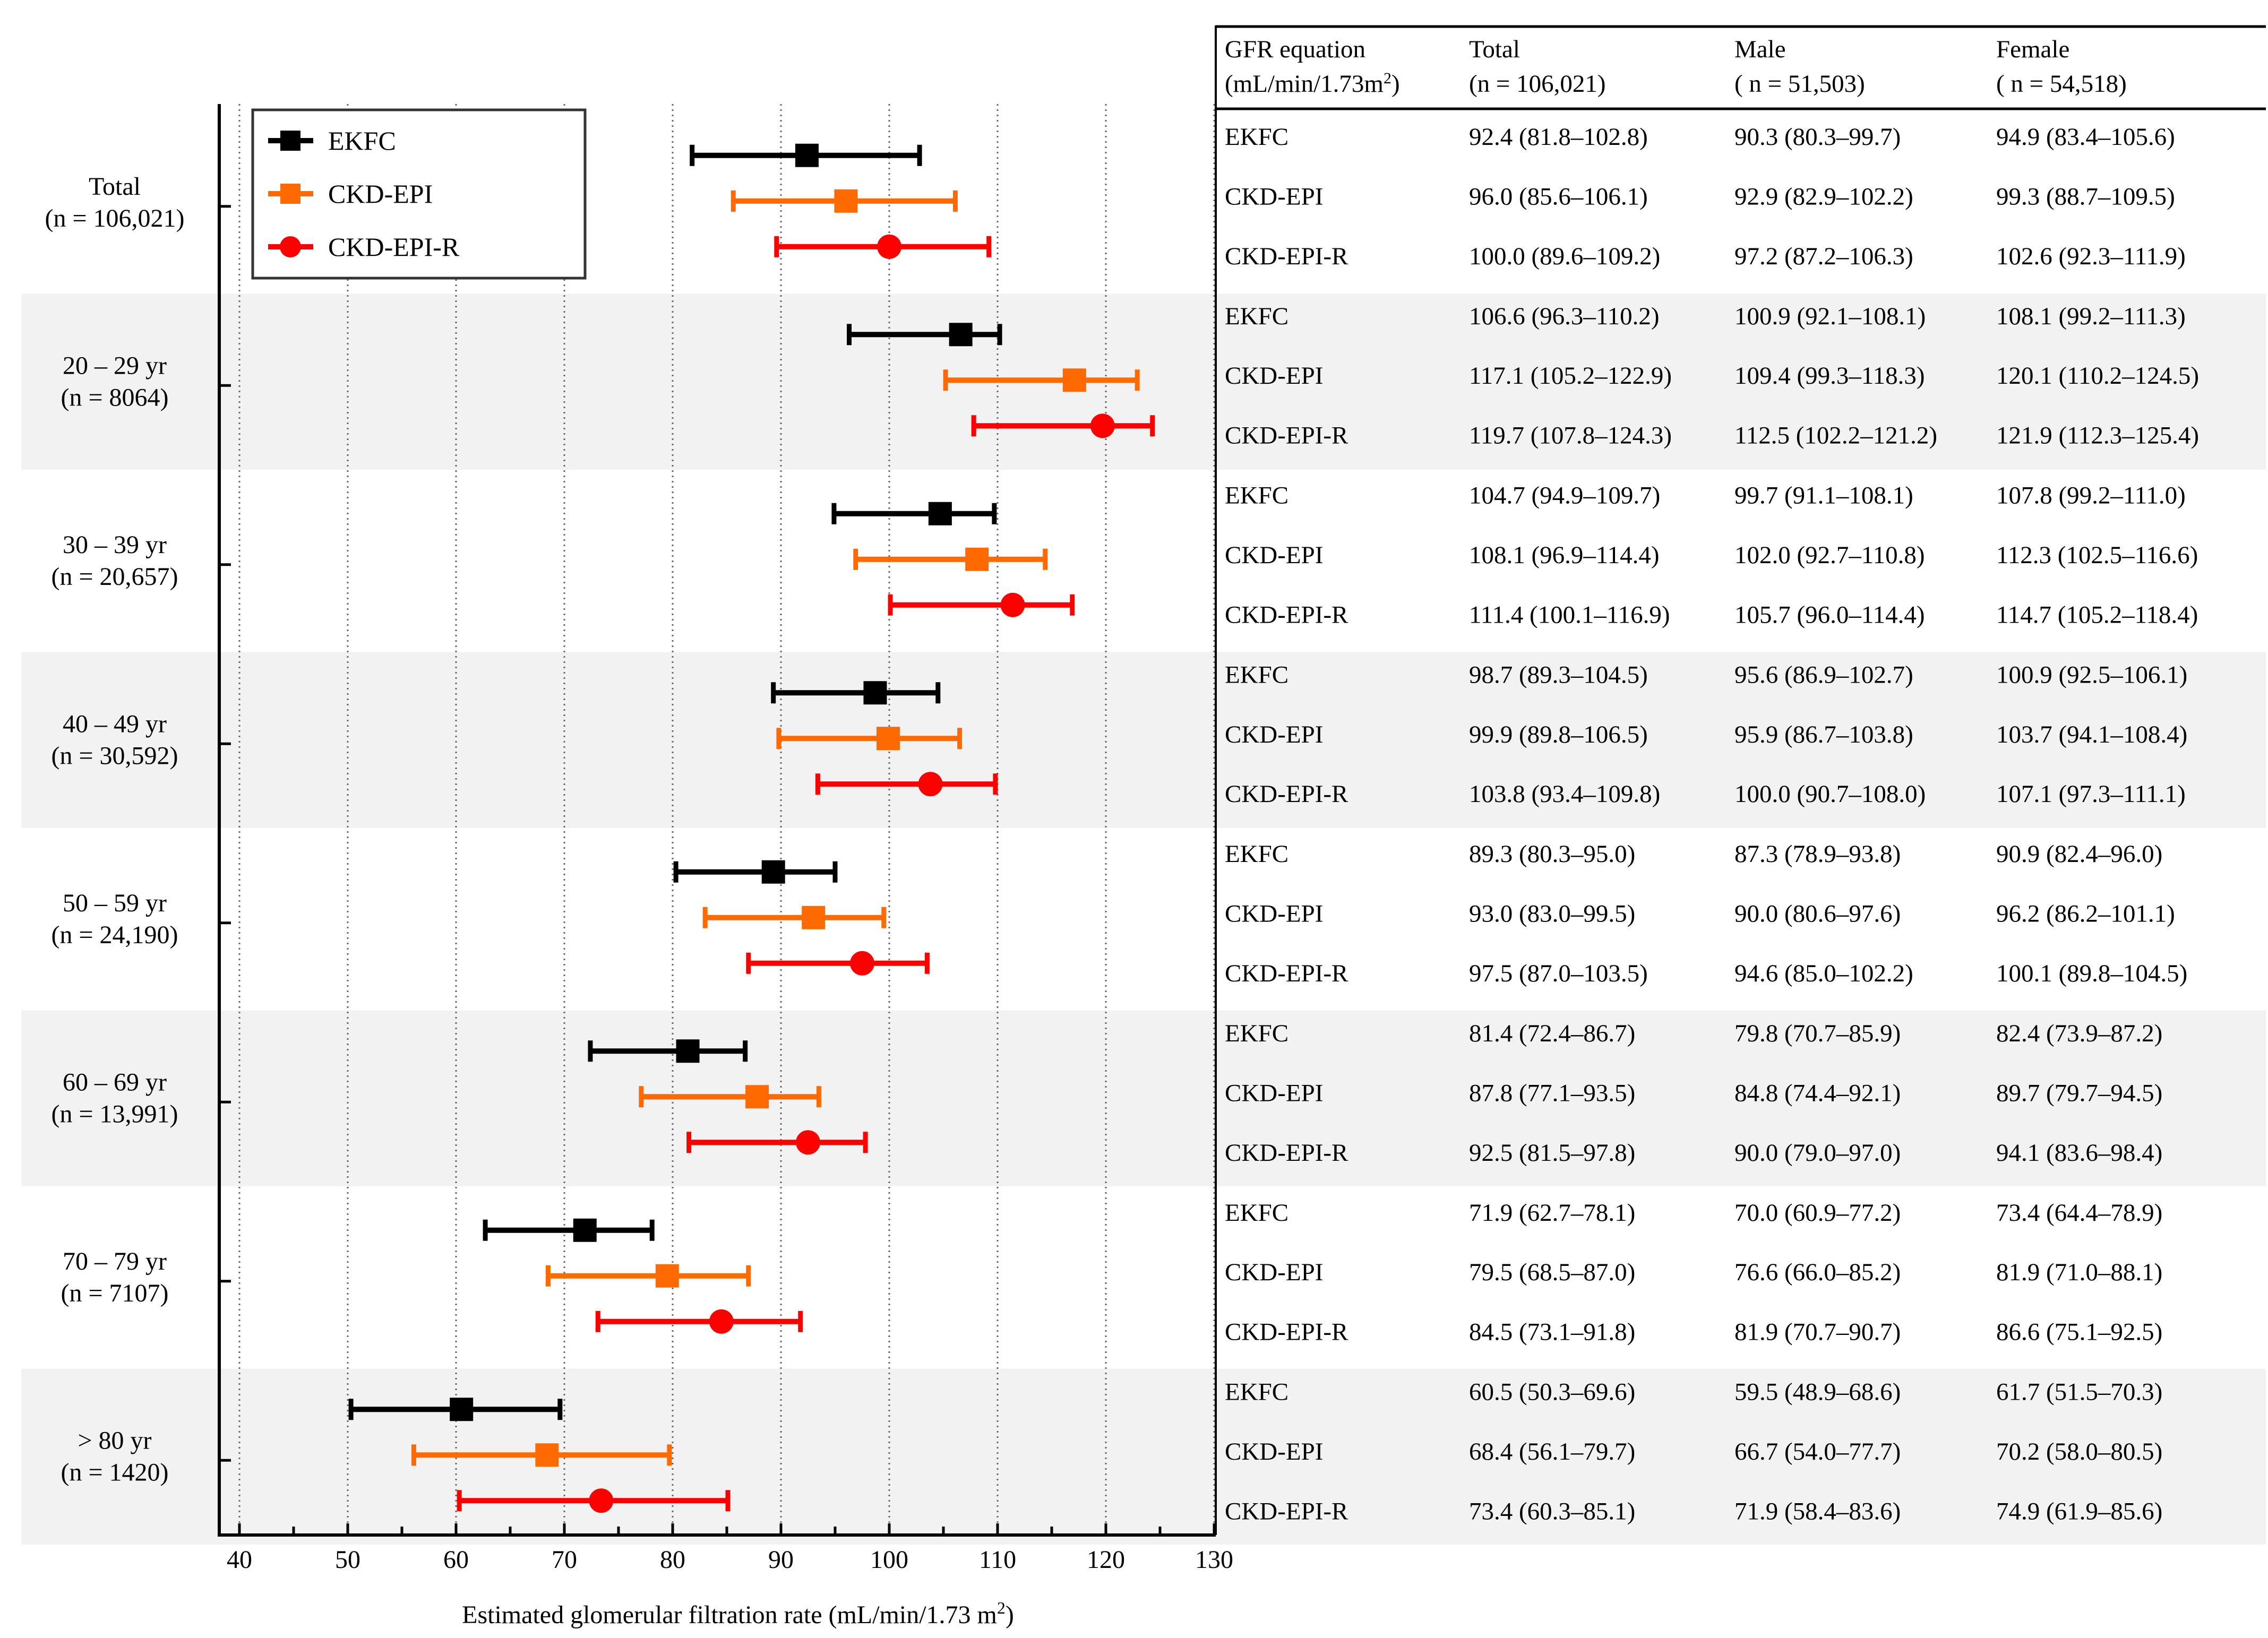 Image resolution: width=2268 pixels, height=1638 pixels. Describe the element at coordinates (1106, 1560) in the screenshot. I see `x-tick-label: 120` at that location.